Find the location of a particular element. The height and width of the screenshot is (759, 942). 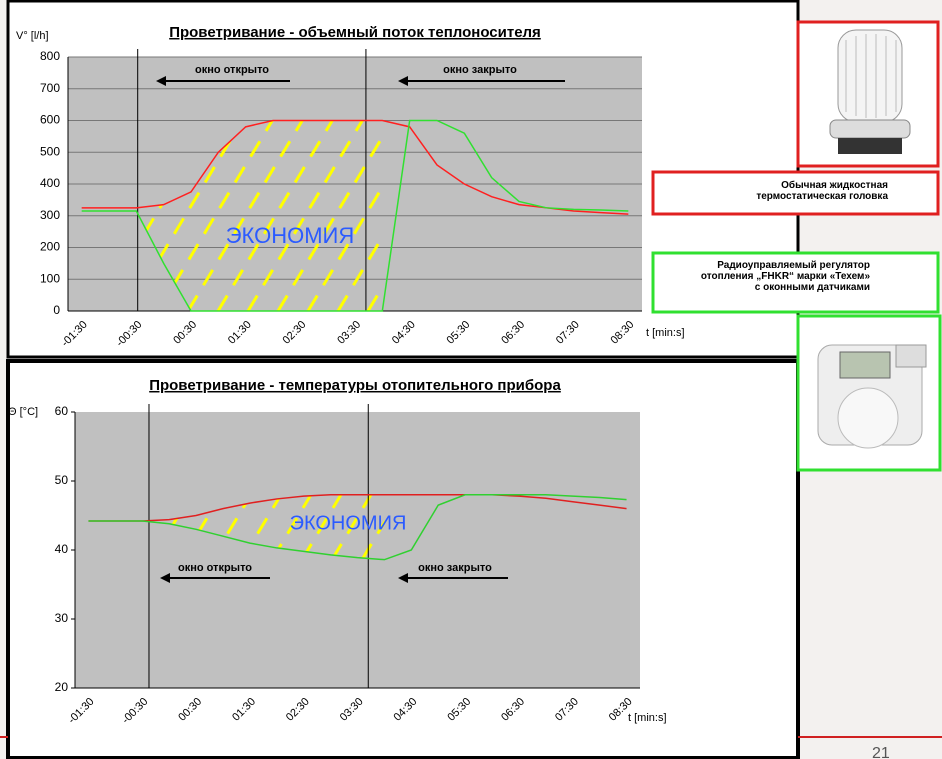

y-tick-label: 0 is located at coordinates (56, 310).